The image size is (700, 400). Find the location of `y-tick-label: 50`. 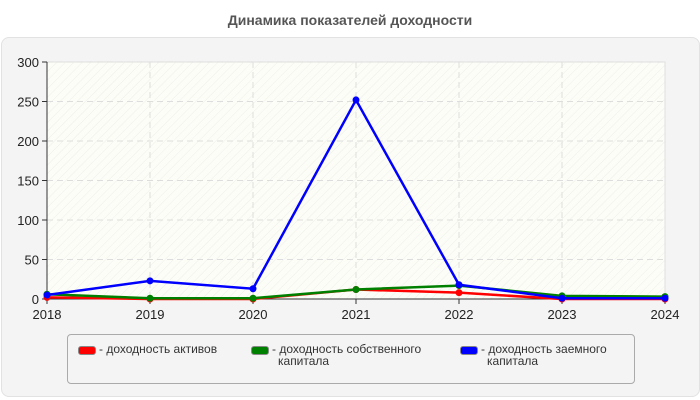

y-tick-label: 50 is located at coordinates (32, 260).